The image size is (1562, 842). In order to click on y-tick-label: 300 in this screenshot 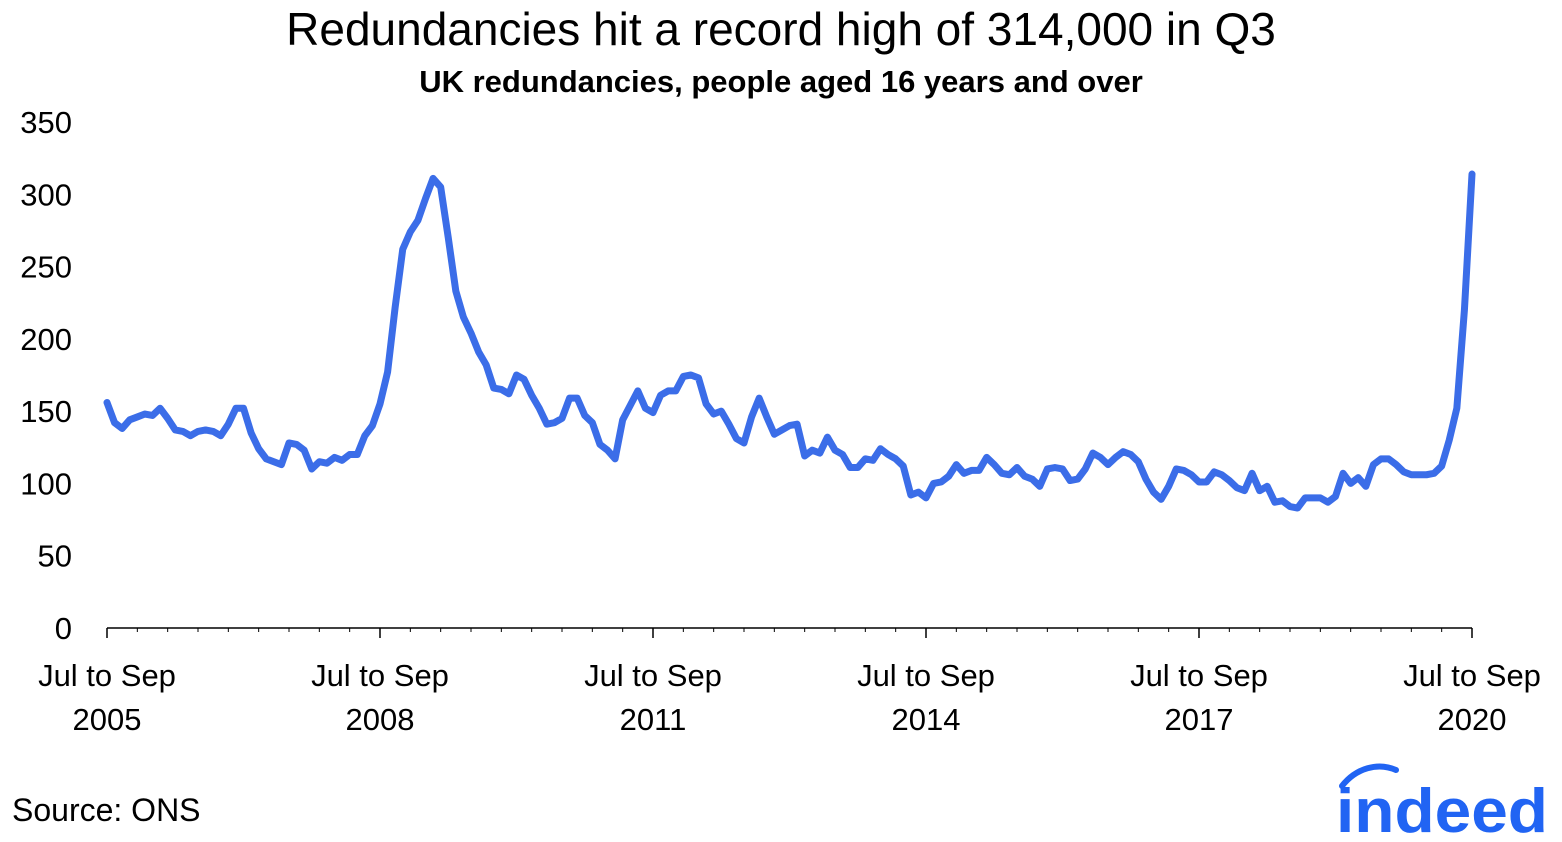, I will do `click(46, 194)`.